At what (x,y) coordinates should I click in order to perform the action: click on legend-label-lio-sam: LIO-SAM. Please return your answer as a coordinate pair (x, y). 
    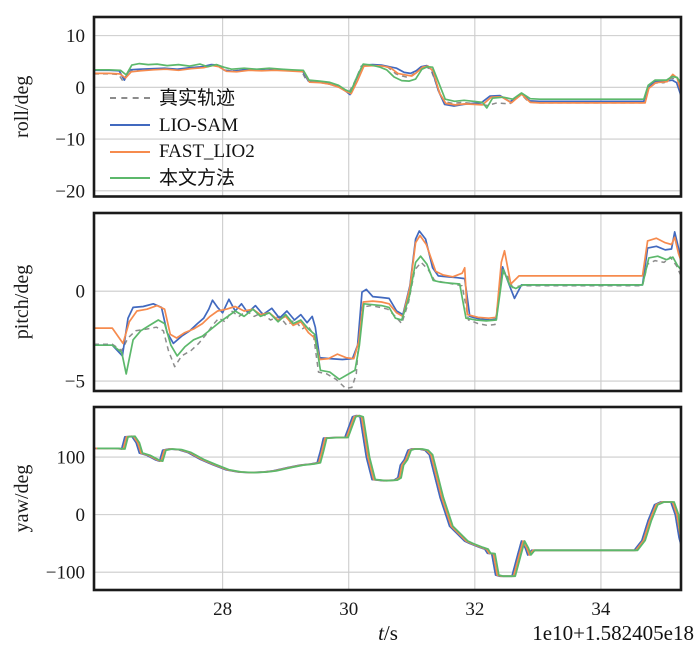
    Looking at the image, I should click on (199, 125).